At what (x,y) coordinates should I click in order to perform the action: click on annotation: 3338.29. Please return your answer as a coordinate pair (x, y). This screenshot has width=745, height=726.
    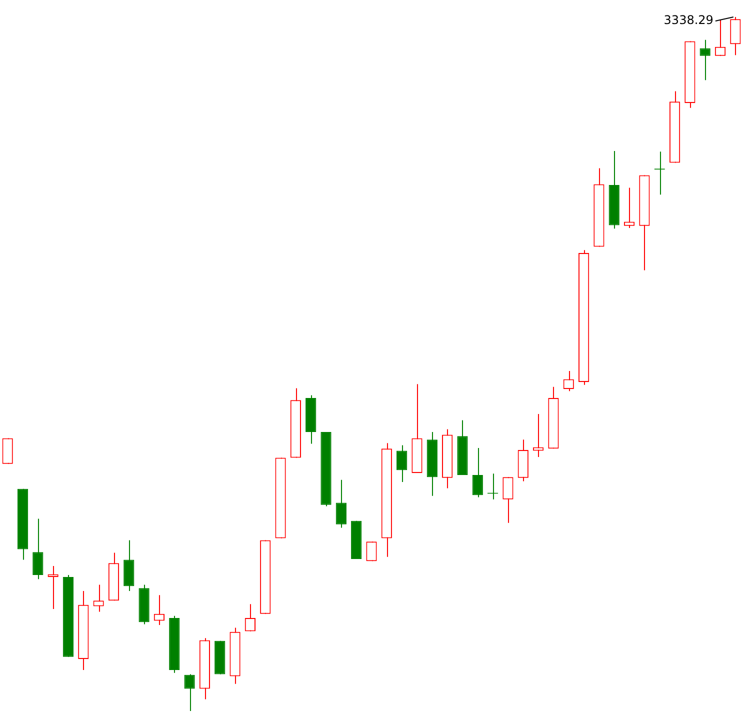
    Looking at the image, I should click on (689, 20).